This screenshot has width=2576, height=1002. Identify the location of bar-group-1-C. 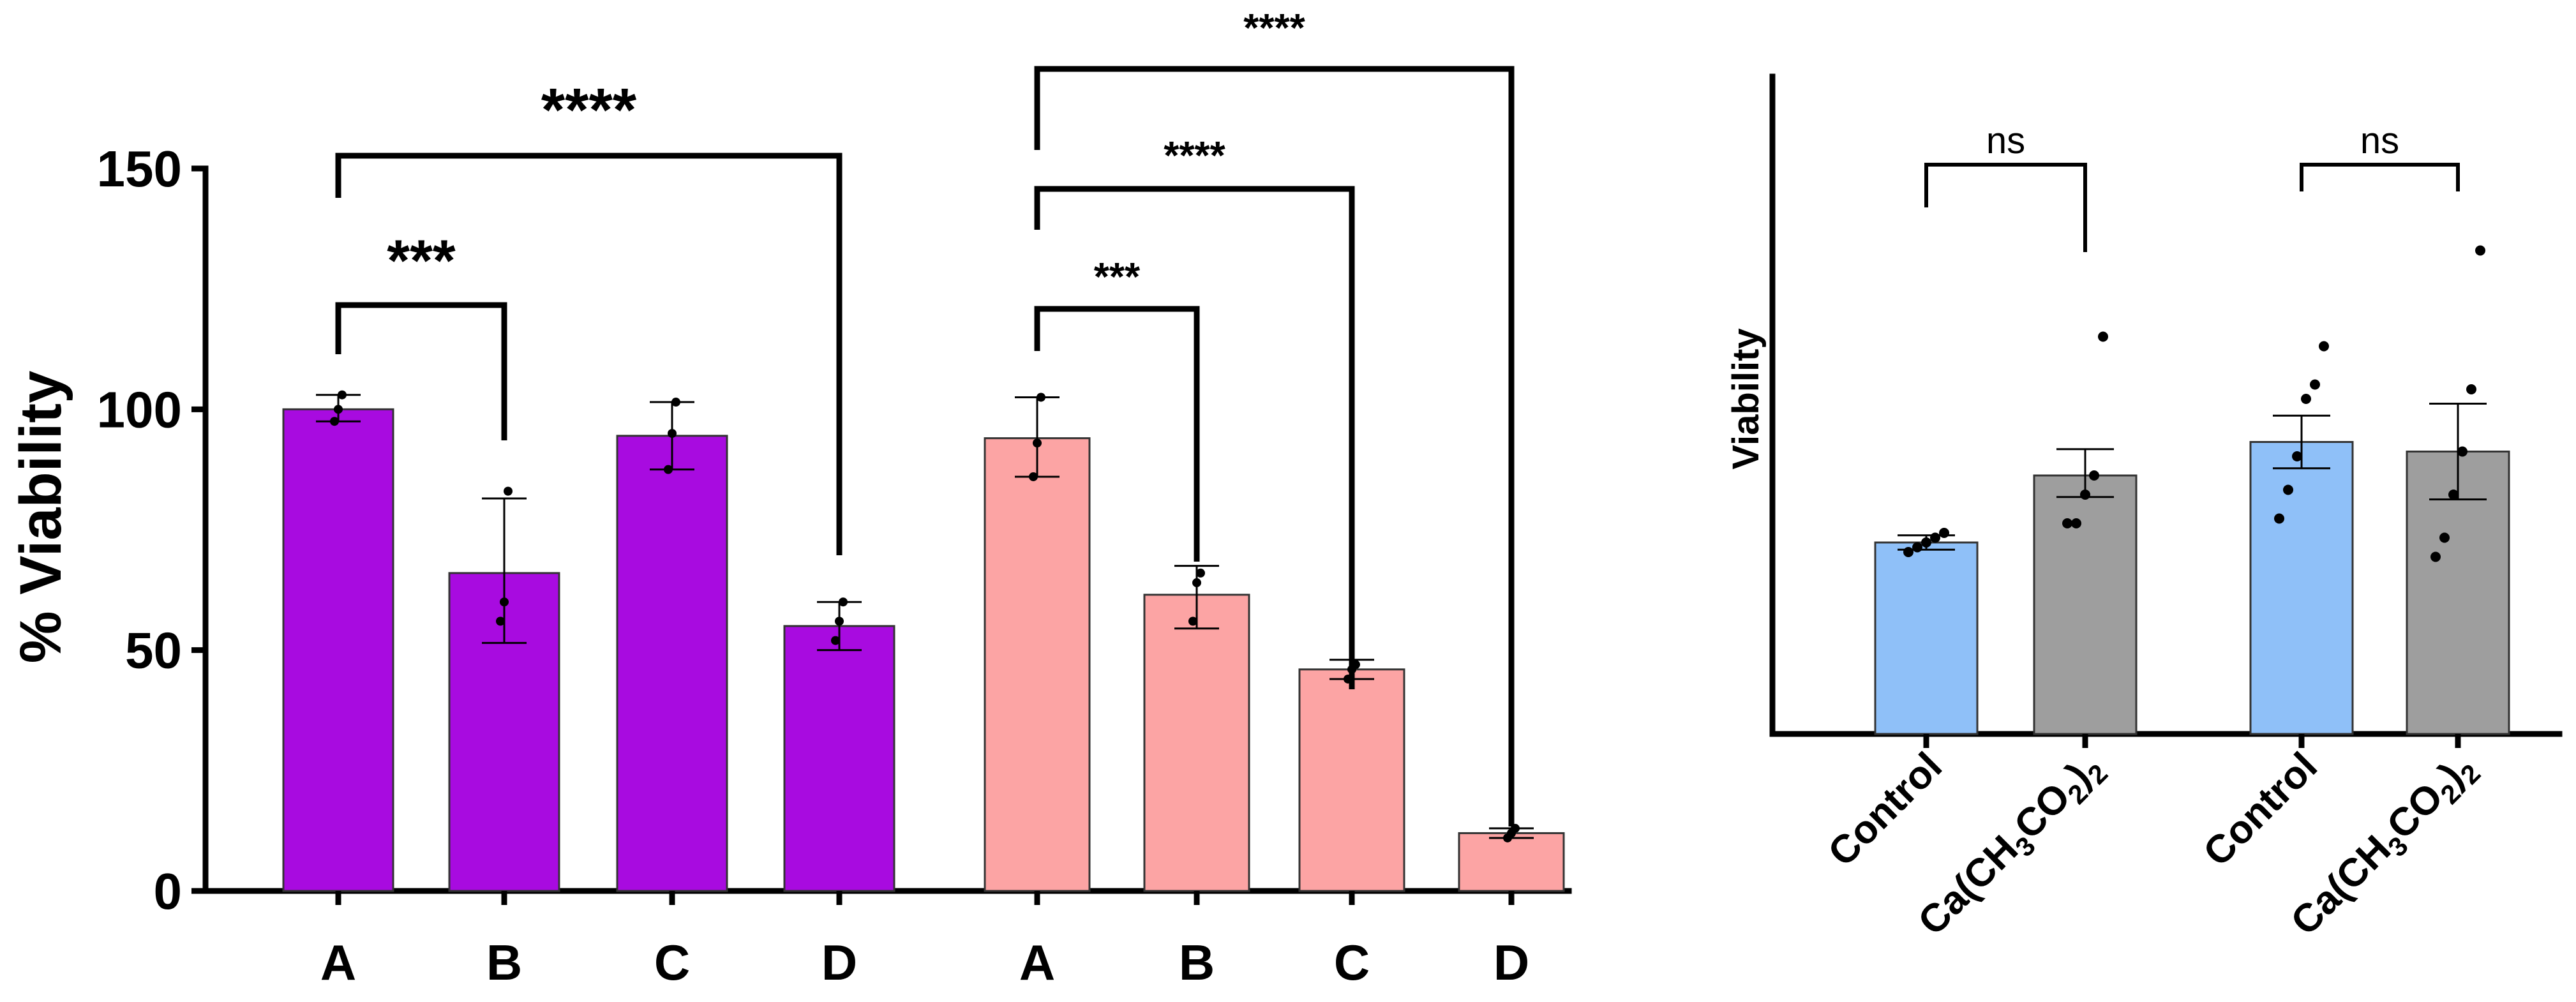
(672, 663).